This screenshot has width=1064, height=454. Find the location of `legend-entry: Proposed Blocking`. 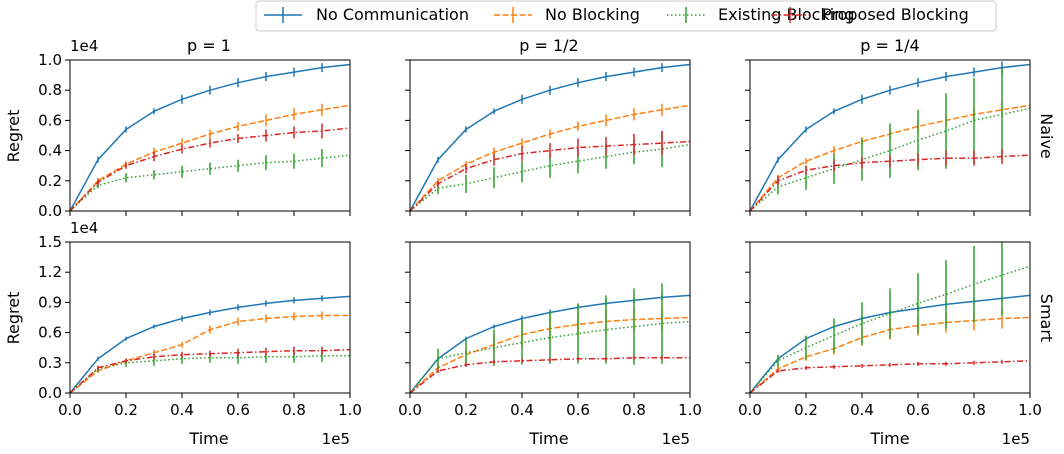

legend-entry: Proposed Blocking is located at coordinates (870, 14).